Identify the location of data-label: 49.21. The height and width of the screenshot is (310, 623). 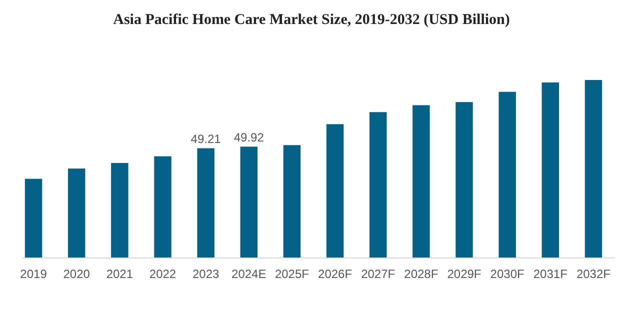
(206, 139).